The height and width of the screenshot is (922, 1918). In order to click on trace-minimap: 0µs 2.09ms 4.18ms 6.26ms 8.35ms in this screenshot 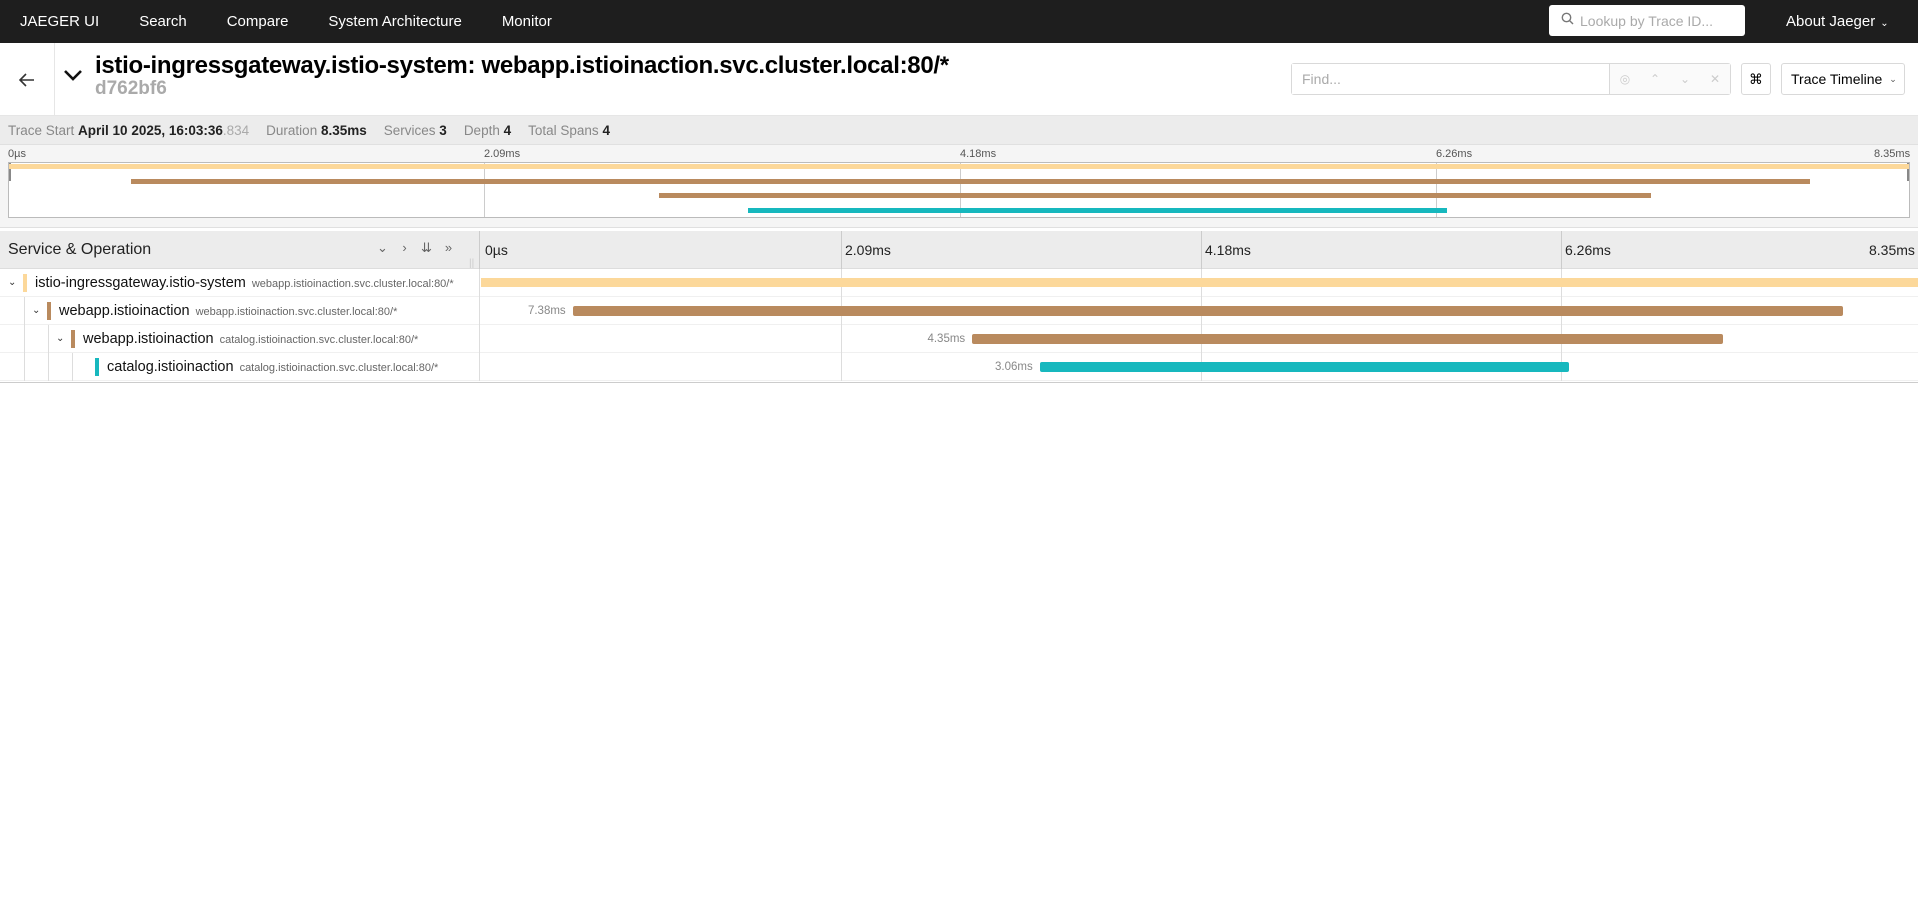, I will do `click(959, 186)`.